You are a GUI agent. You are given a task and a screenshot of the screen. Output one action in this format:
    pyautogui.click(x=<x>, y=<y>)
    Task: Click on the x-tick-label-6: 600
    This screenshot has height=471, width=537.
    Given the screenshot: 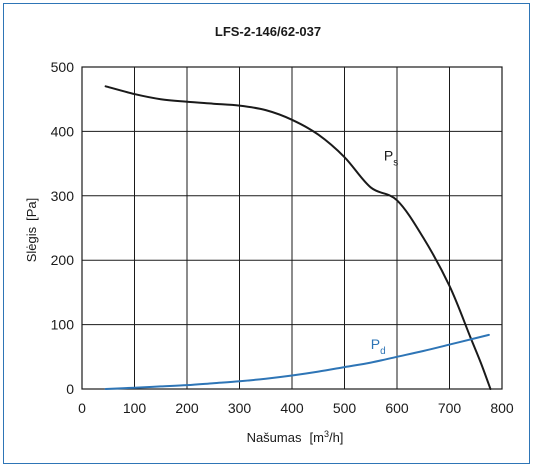 What is the action you would take?
    pyautogui.click(x=397, y=408)
    